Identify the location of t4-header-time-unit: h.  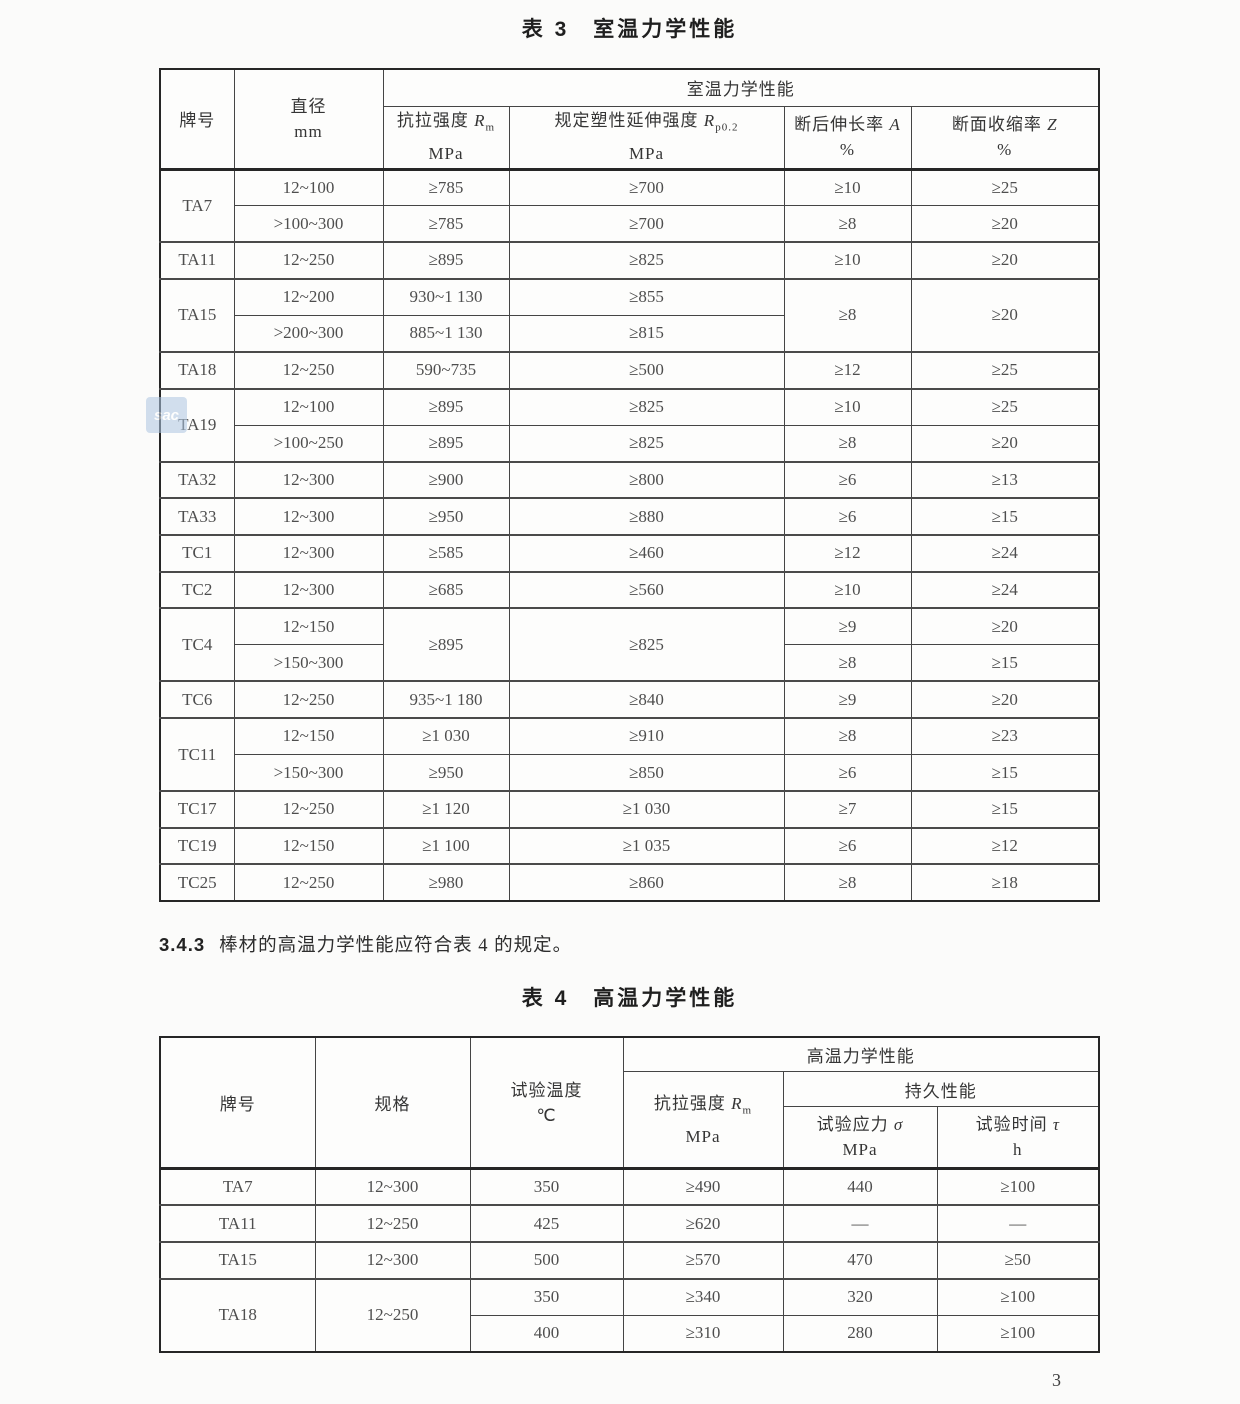
(1018, 1150).